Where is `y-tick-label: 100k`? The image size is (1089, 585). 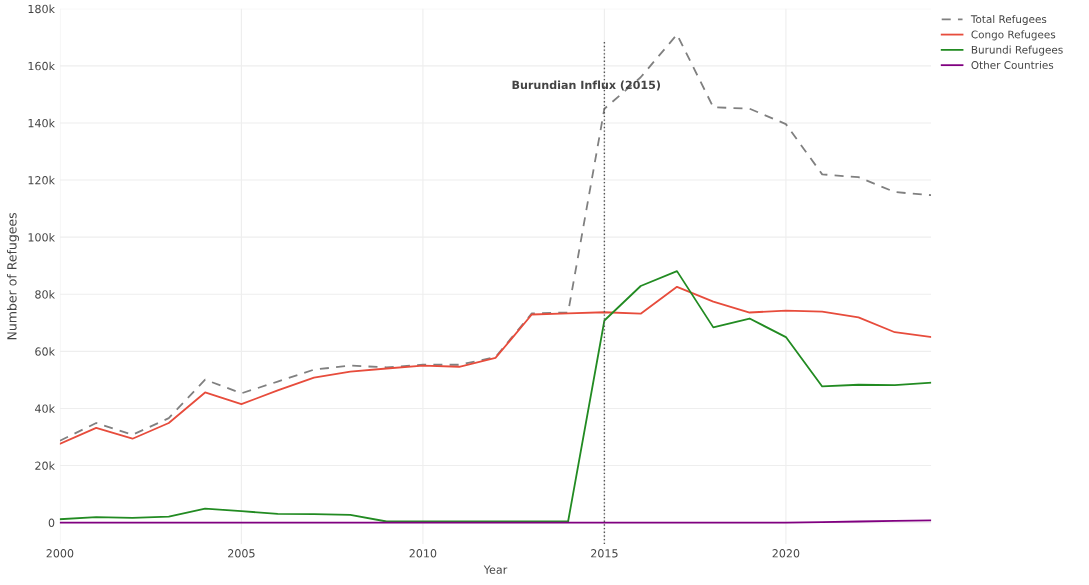 y-tick-label: 100k is located at coordinates (41, 237).